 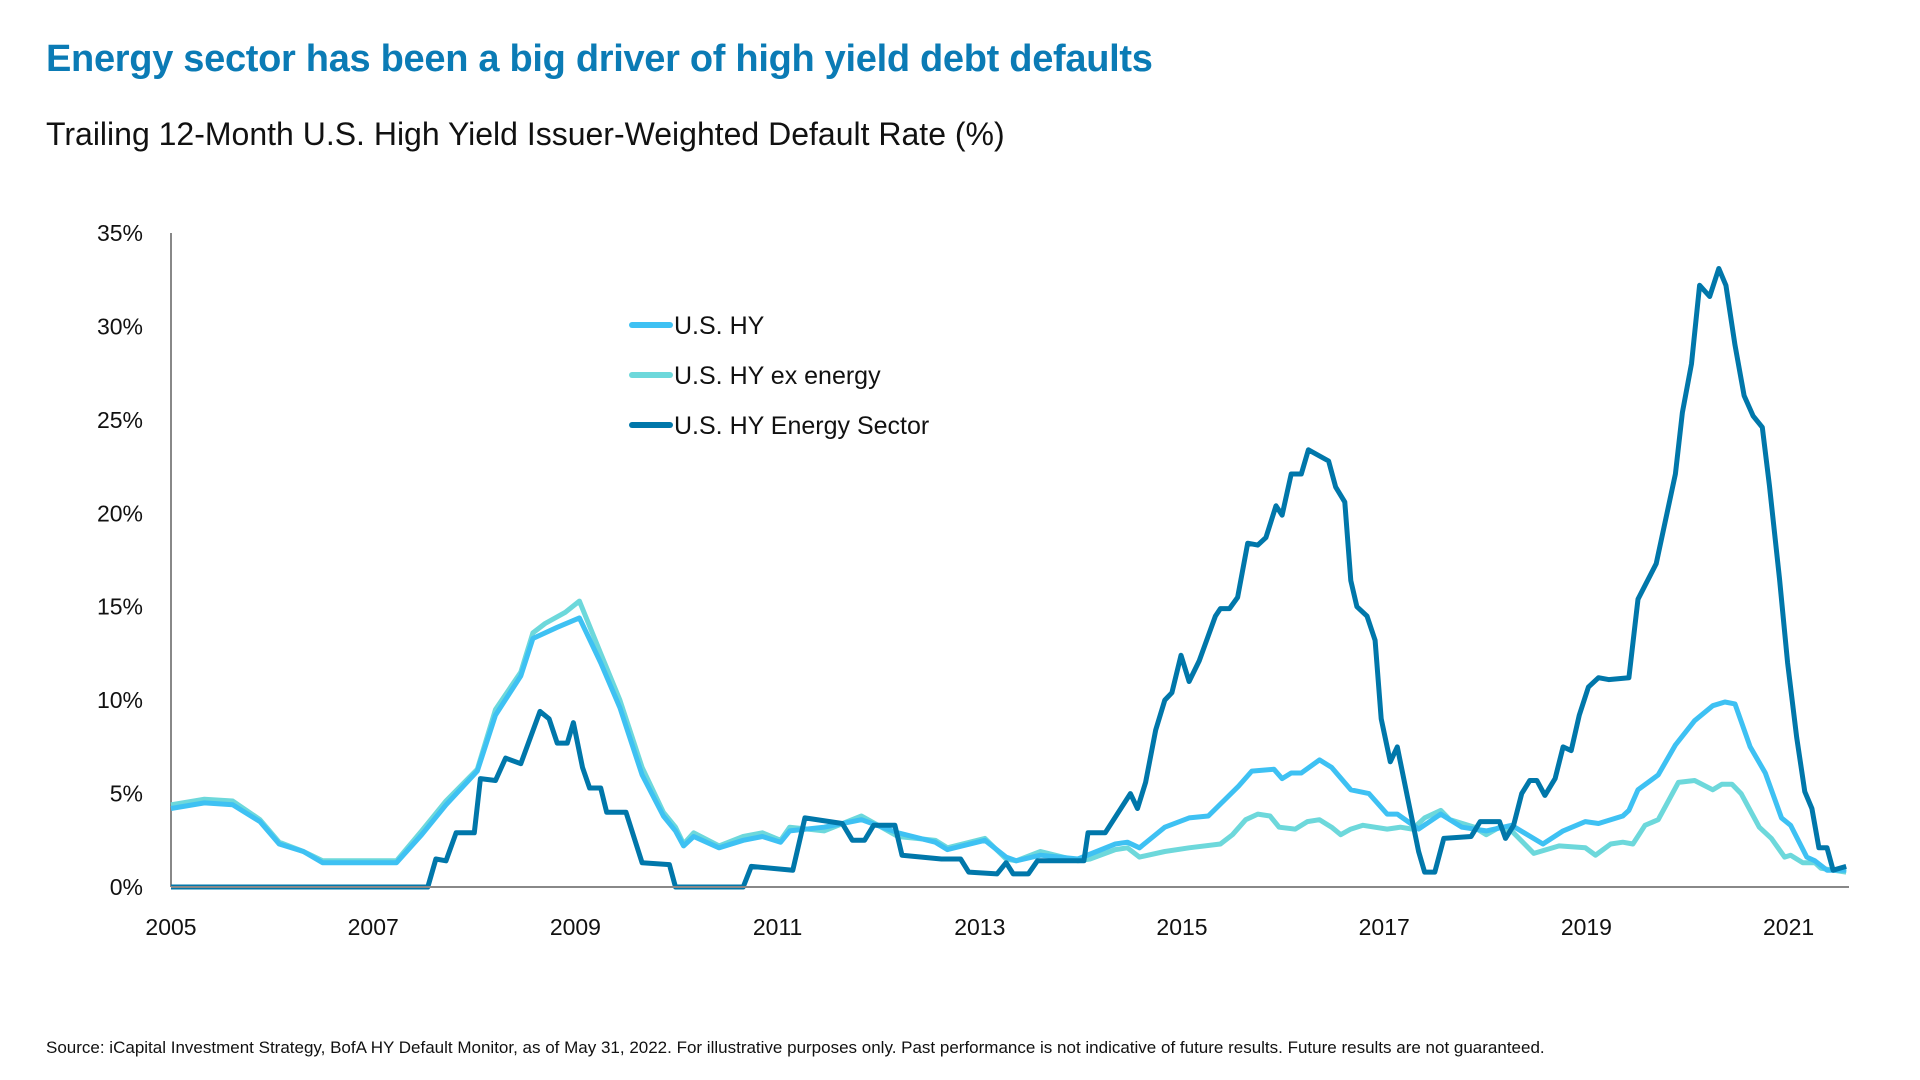 What do you see at coordinates (120, 513) in the screenshot?
I see `y-tick-label: 20%` at bounding box center [120, 513].